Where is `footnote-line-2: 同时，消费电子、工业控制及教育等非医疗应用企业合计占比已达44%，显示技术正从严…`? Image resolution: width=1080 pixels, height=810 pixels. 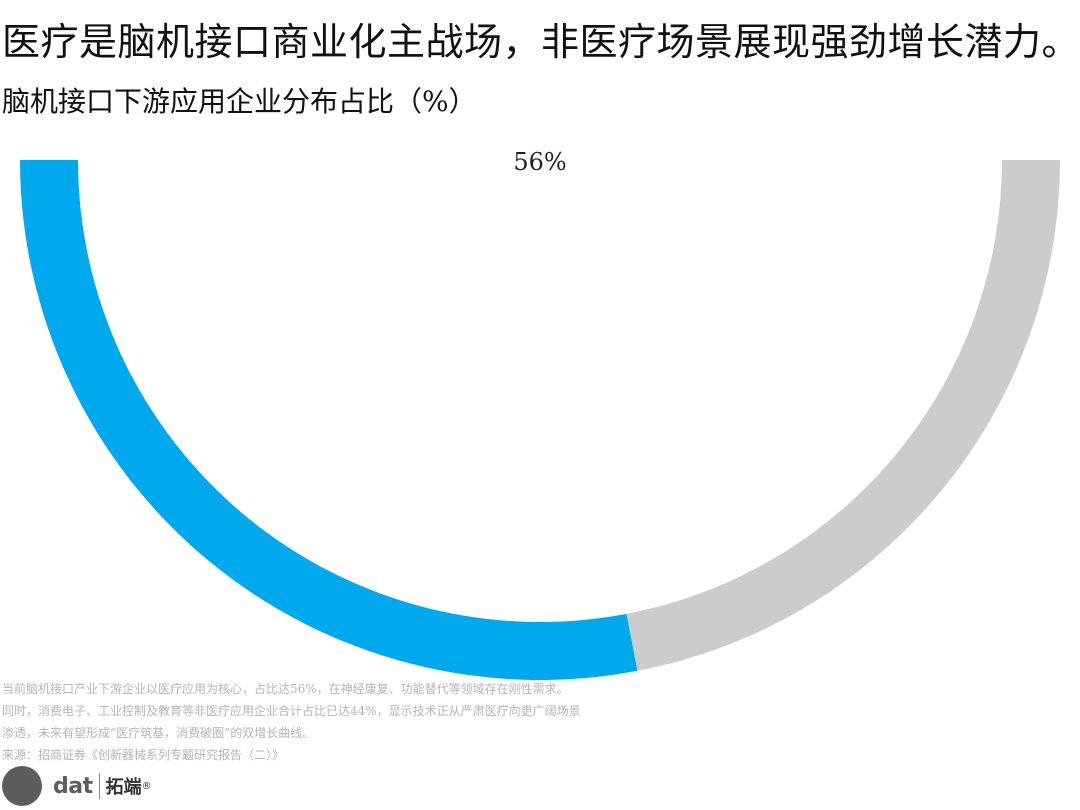 footnote-line-2: 同时，消费电子、工业控制及教育等非医疗应用企业合计占比已达44%，显示技术正从严… is located at coordinates (291, 711).